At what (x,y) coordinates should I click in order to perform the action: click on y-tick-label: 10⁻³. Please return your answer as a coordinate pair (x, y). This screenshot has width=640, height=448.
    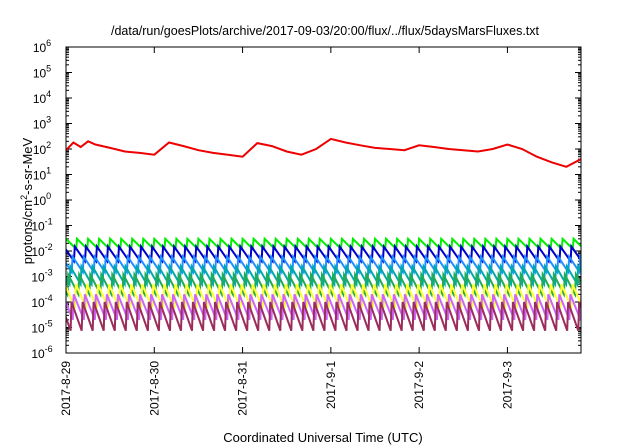
    Looking at the image, I should click on (41, 276).